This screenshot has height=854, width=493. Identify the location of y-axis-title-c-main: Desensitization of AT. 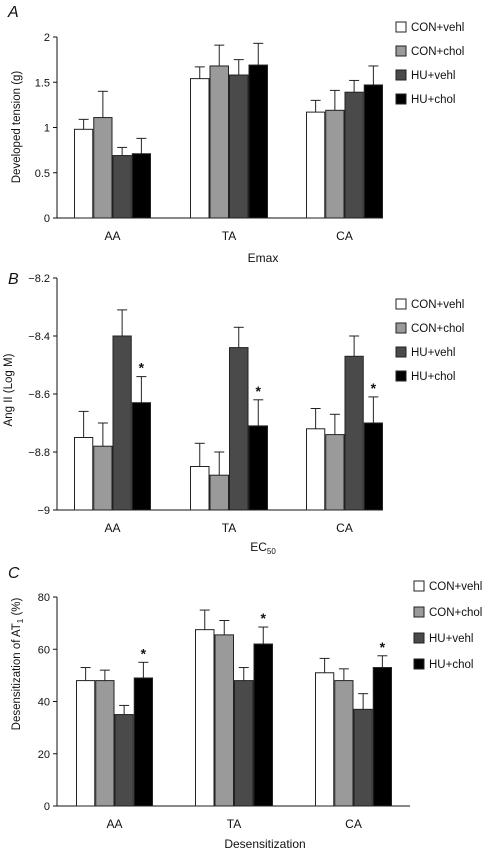
(17, 676).